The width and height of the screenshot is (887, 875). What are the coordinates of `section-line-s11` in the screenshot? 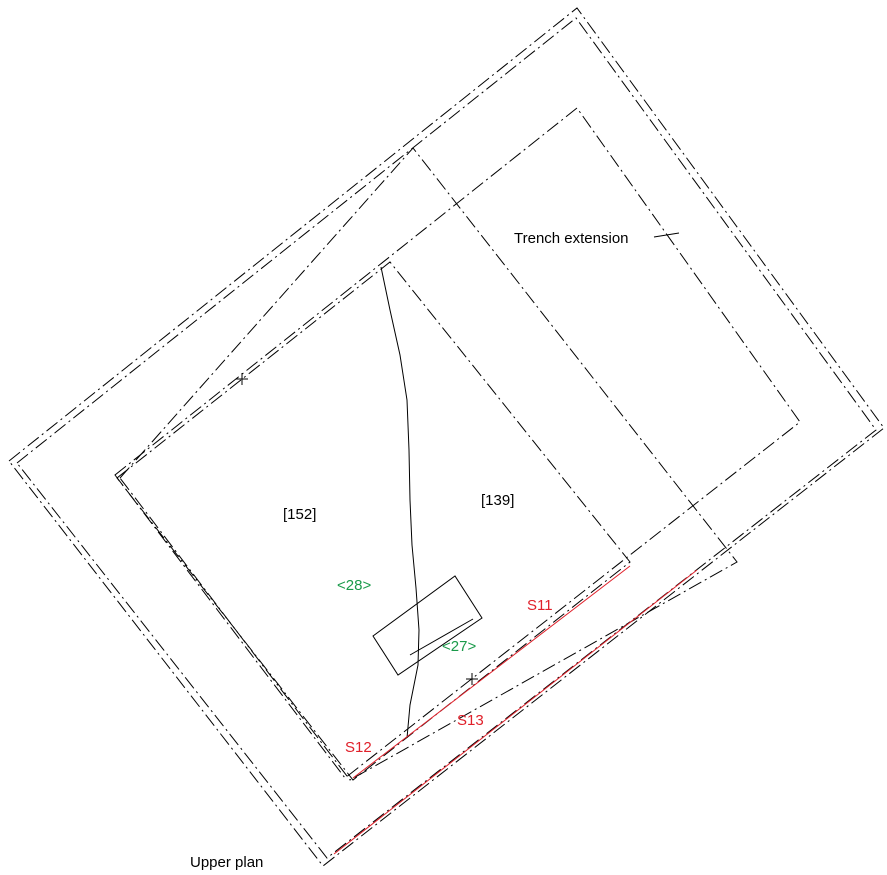 It's located at (491, 672).